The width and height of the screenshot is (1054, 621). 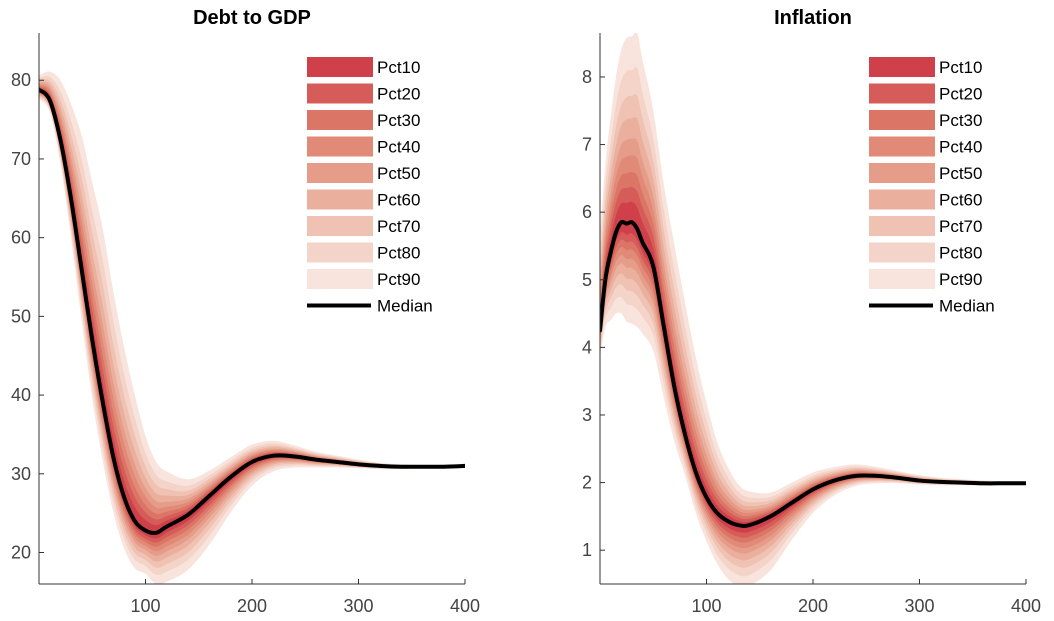 I want to click on y-tick-label: 50, so click(x=21, y=316).